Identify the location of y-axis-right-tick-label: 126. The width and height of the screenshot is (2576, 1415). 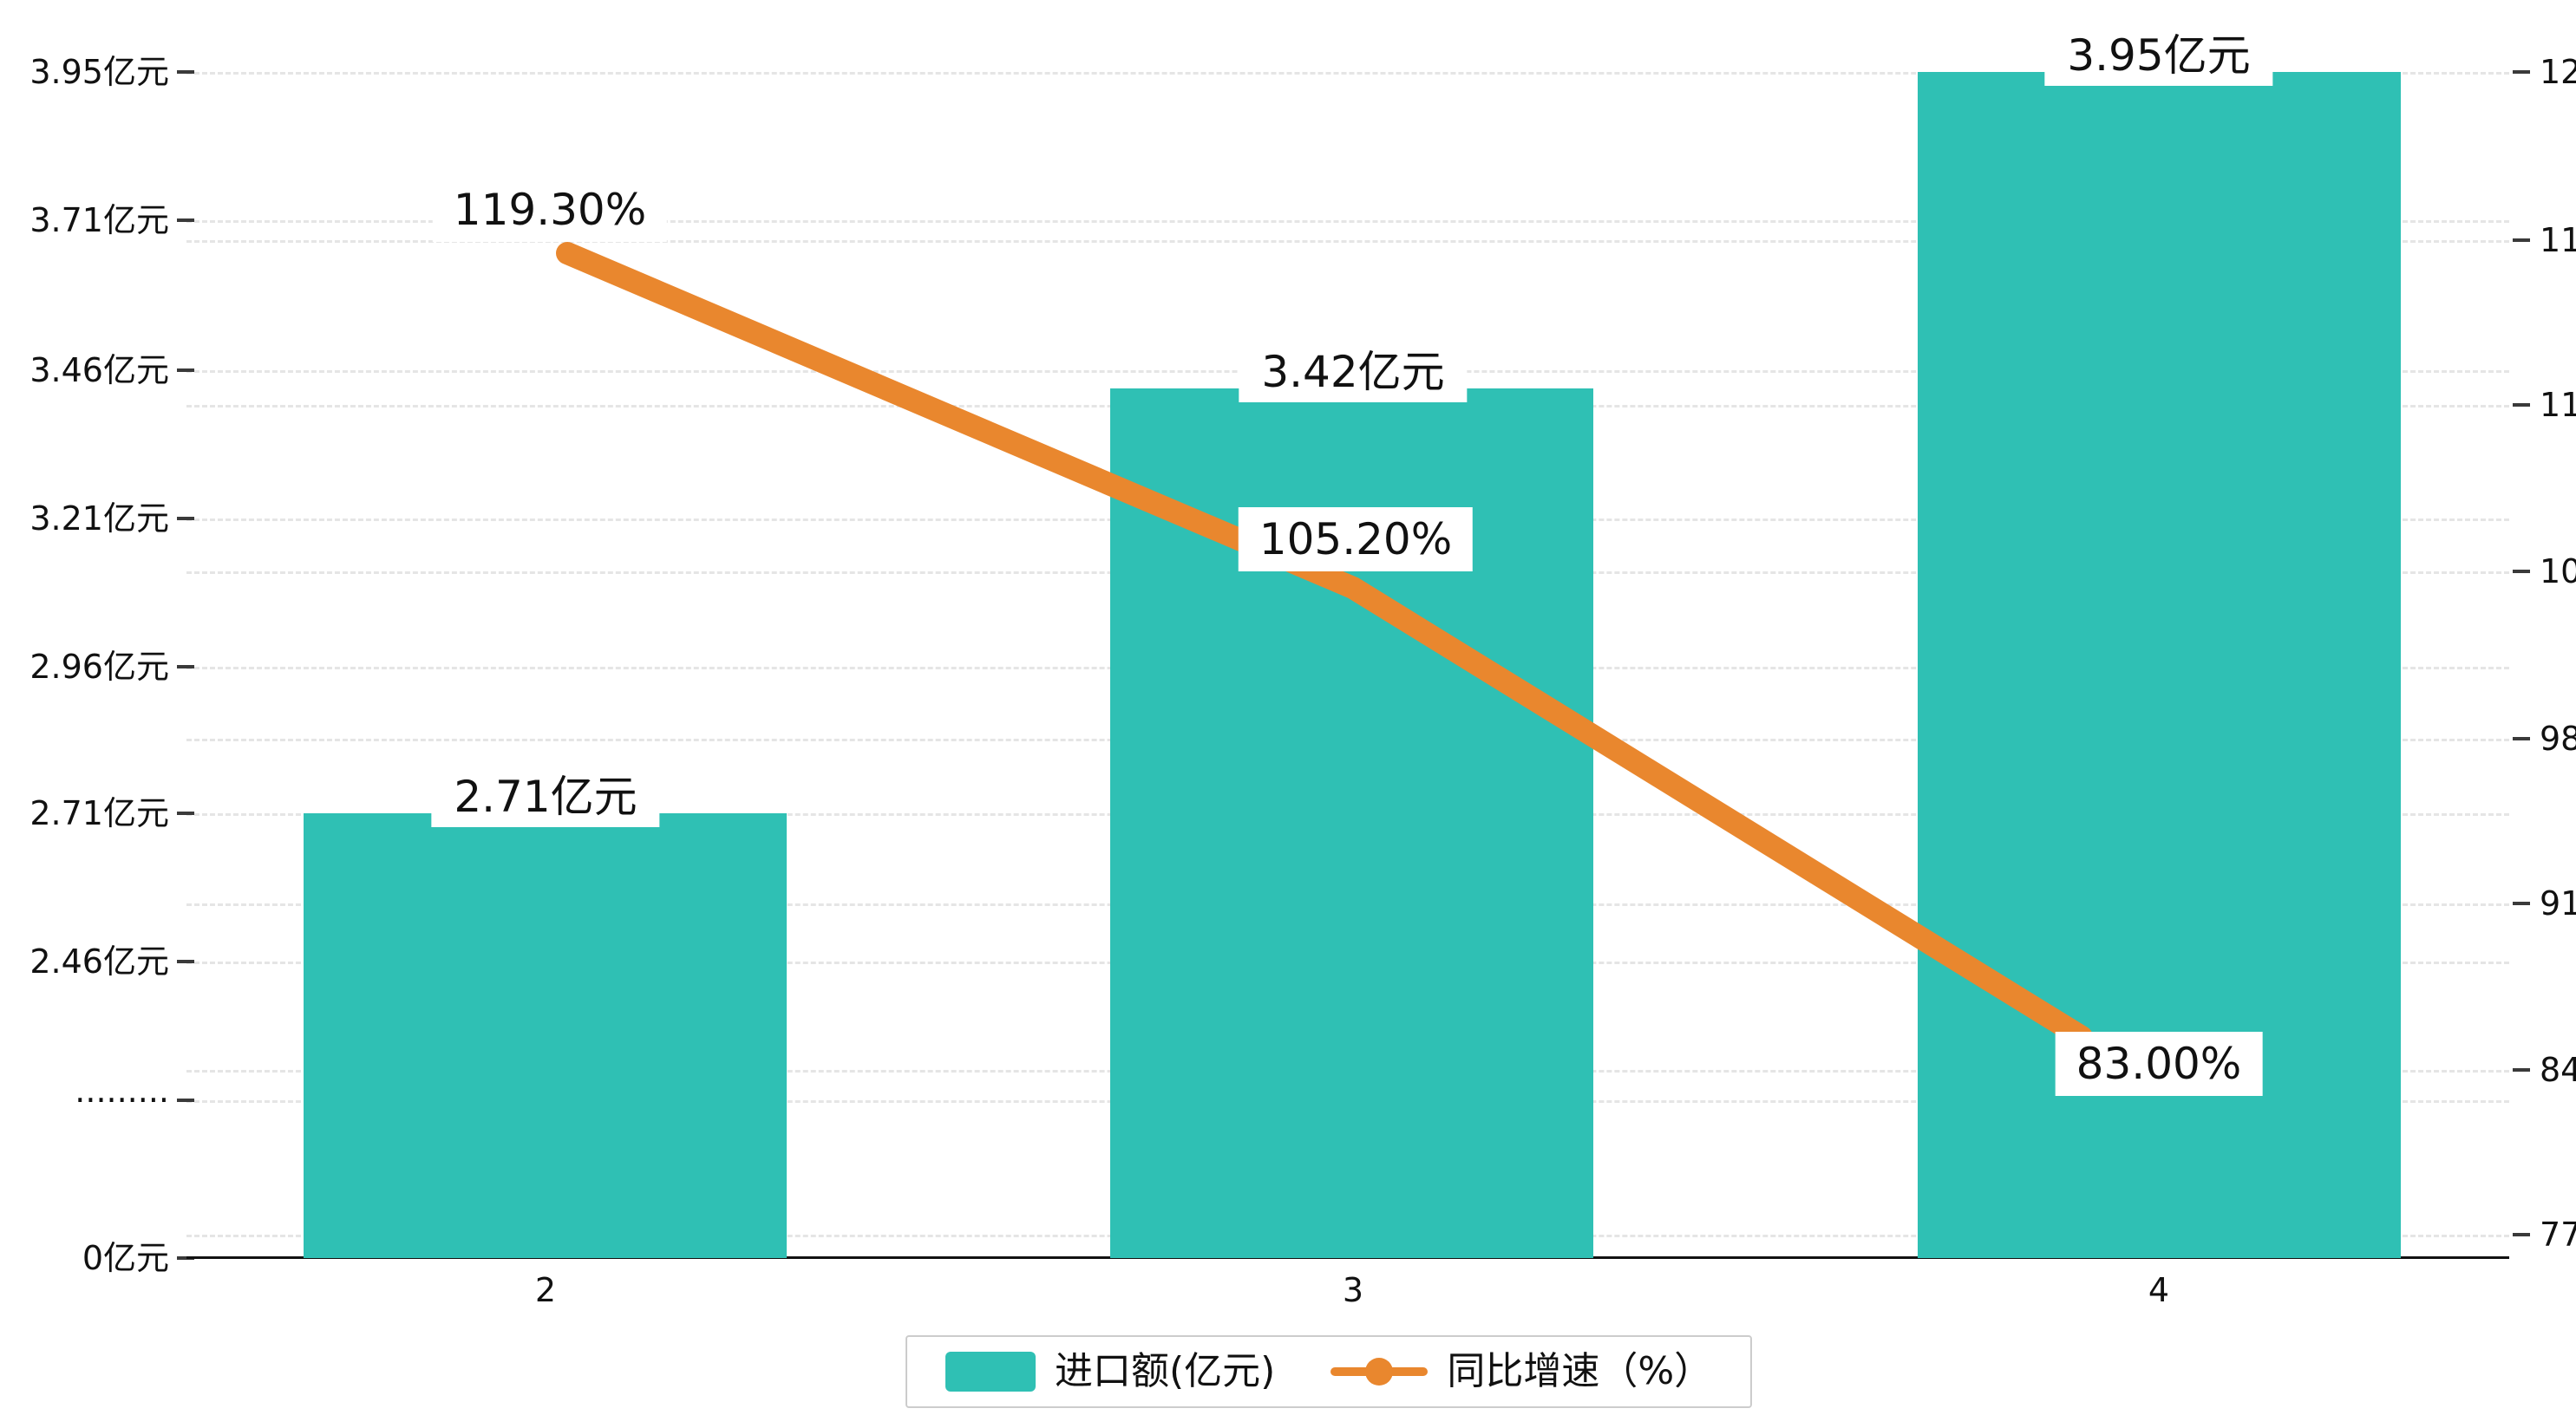
(2558, 72).